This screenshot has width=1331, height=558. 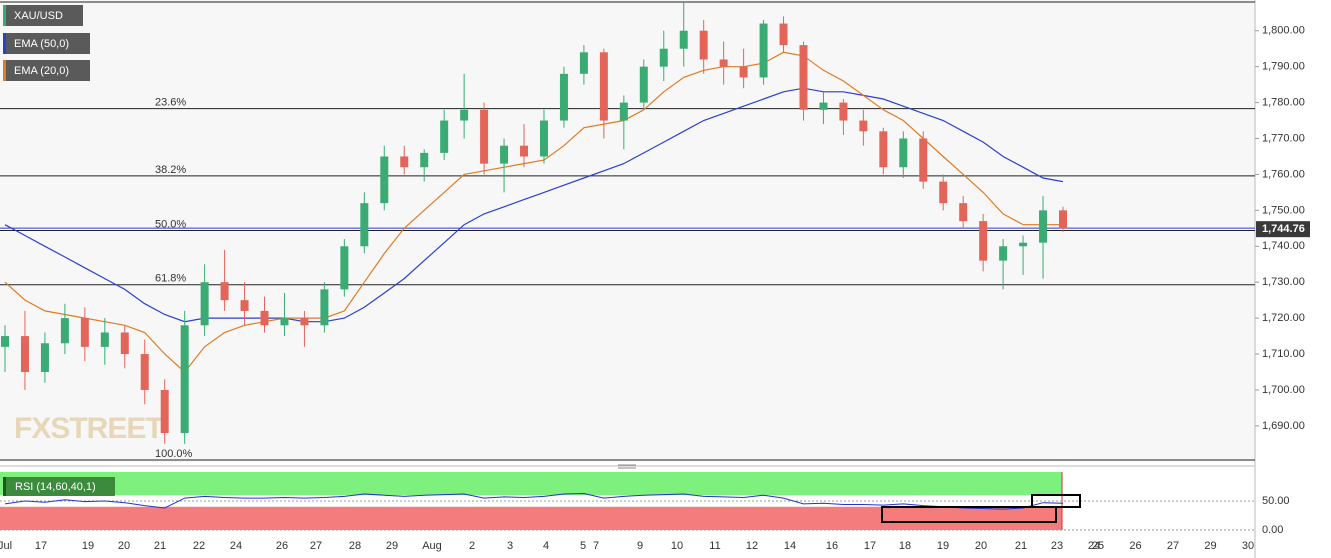 I want to click on fib-label: 61.8%, so click(x=170, y=279).